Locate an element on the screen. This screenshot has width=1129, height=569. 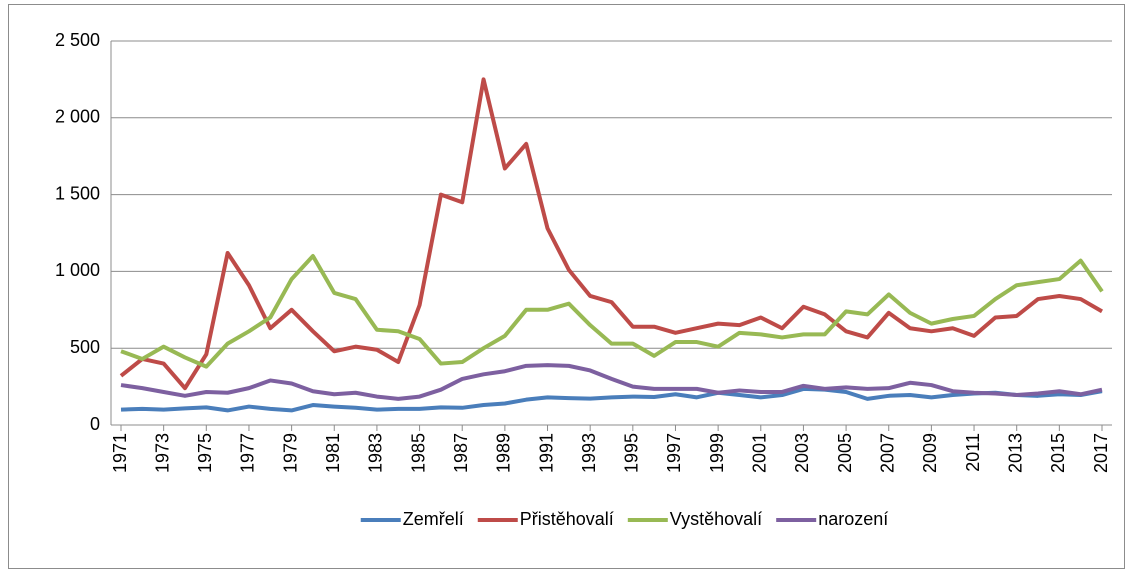
x-tick-label: 1999 is located at coordinates (717, 453).